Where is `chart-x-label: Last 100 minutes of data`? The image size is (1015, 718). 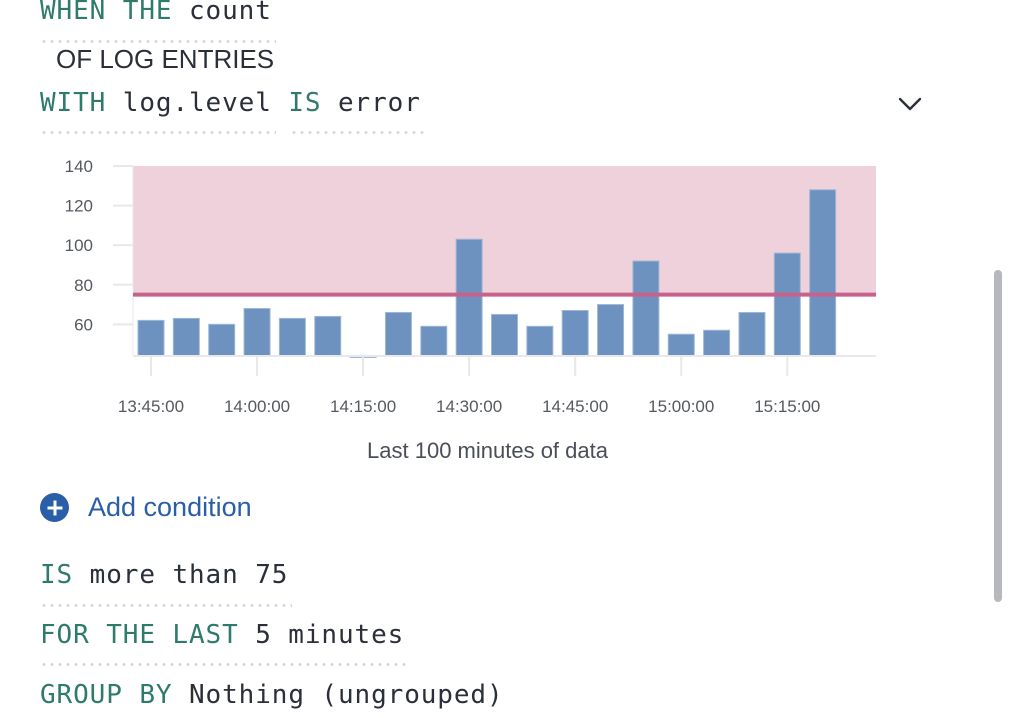
chart-x-label: Last 100 minutes of data is located at coordinates (487, 450).